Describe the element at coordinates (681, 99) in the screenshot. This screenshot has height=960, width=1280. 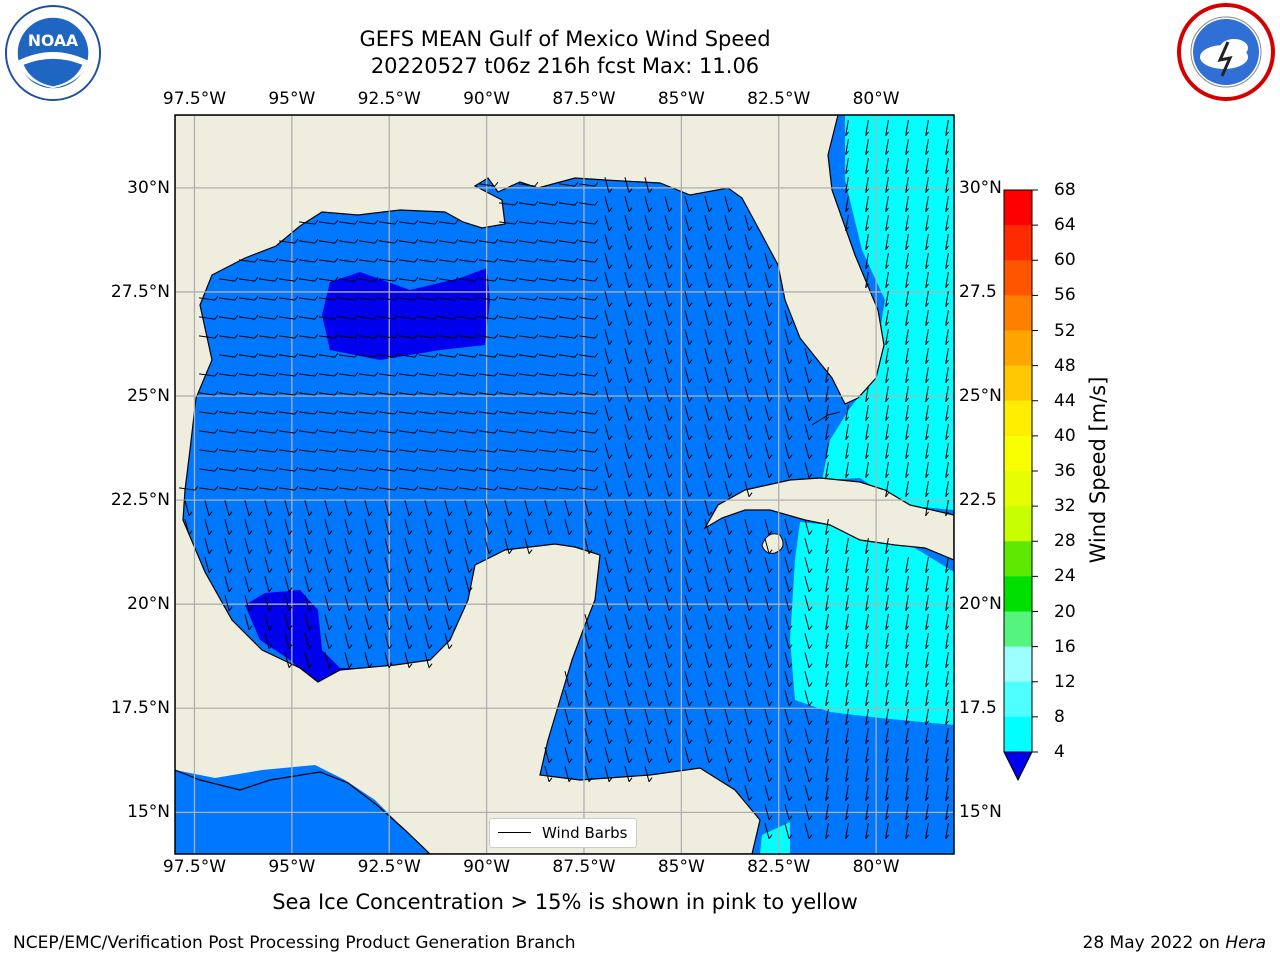
I see `lon-tick-top: 85°W` at that location.